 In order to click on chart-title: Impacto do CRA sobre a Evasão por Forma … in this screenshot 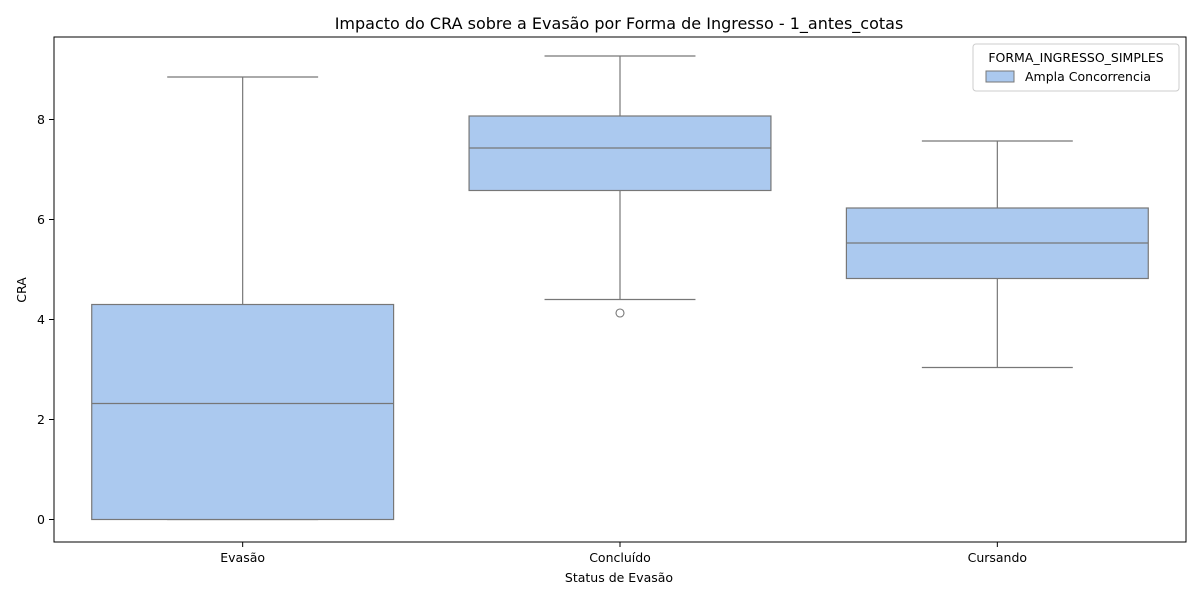, I will do `click(619, 24)`.